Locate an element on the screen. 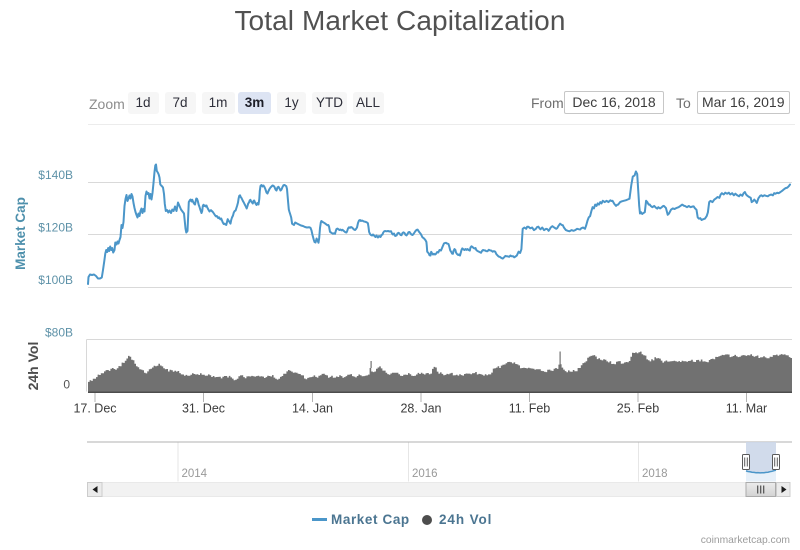 This screenshot has height=550, width=800. svg-text: 14. Jan is located at coordinates (312, 409).